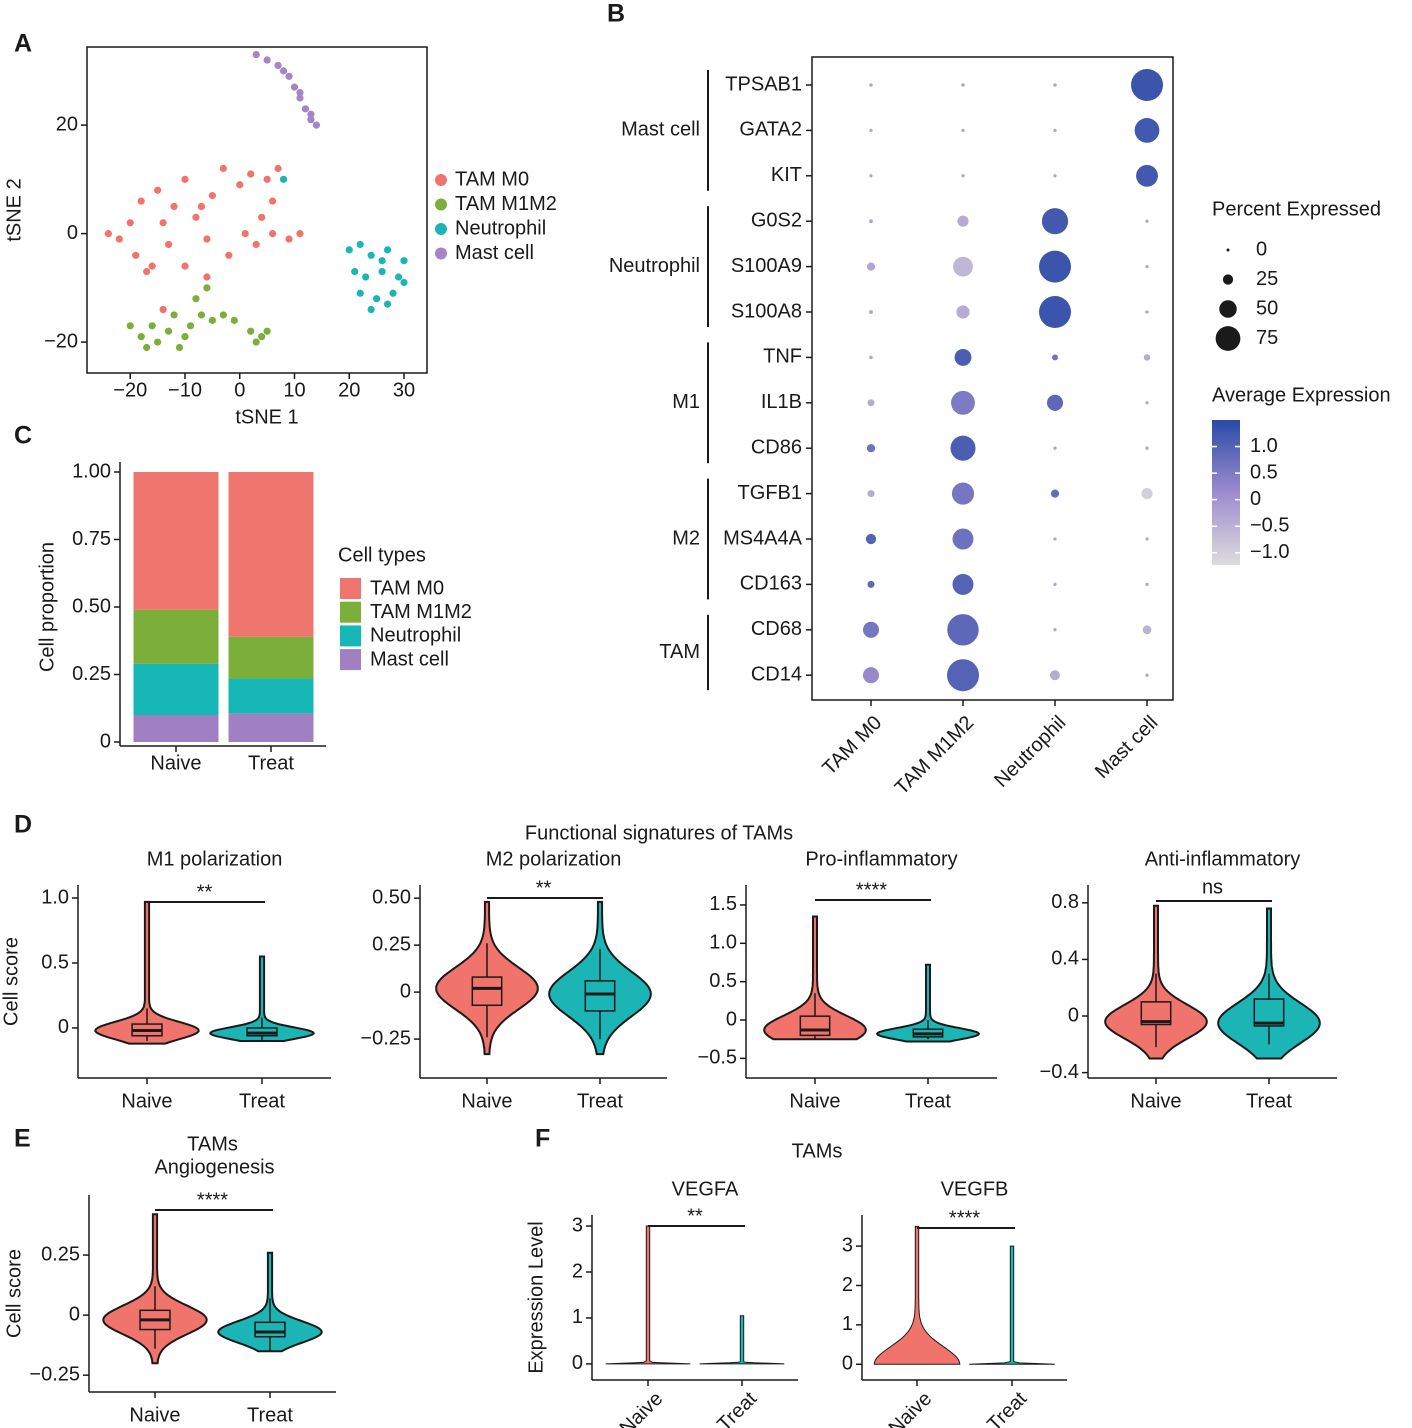  Describe the element at coordinates (763, 538) in the screenshot. I see `gene-label: MS4A4A` at that location.